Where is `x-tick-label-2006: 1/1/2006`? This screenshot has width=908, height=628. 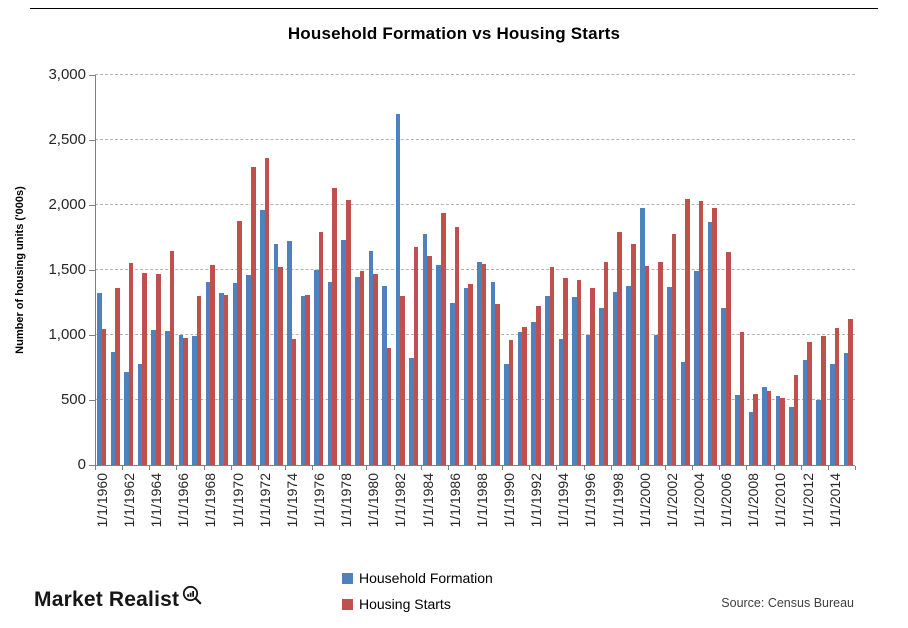 x-tick-label-2006: 1/1/2006 is located at coordinates (726, 500).